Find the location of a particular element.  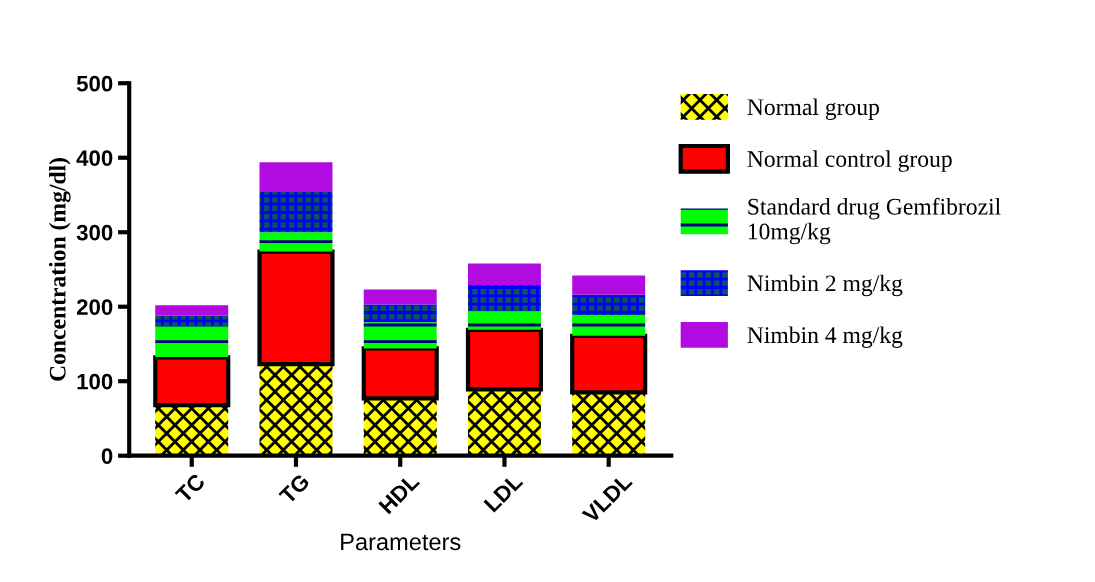

x-tick-label: LDL is located at coordinates (503, 492).